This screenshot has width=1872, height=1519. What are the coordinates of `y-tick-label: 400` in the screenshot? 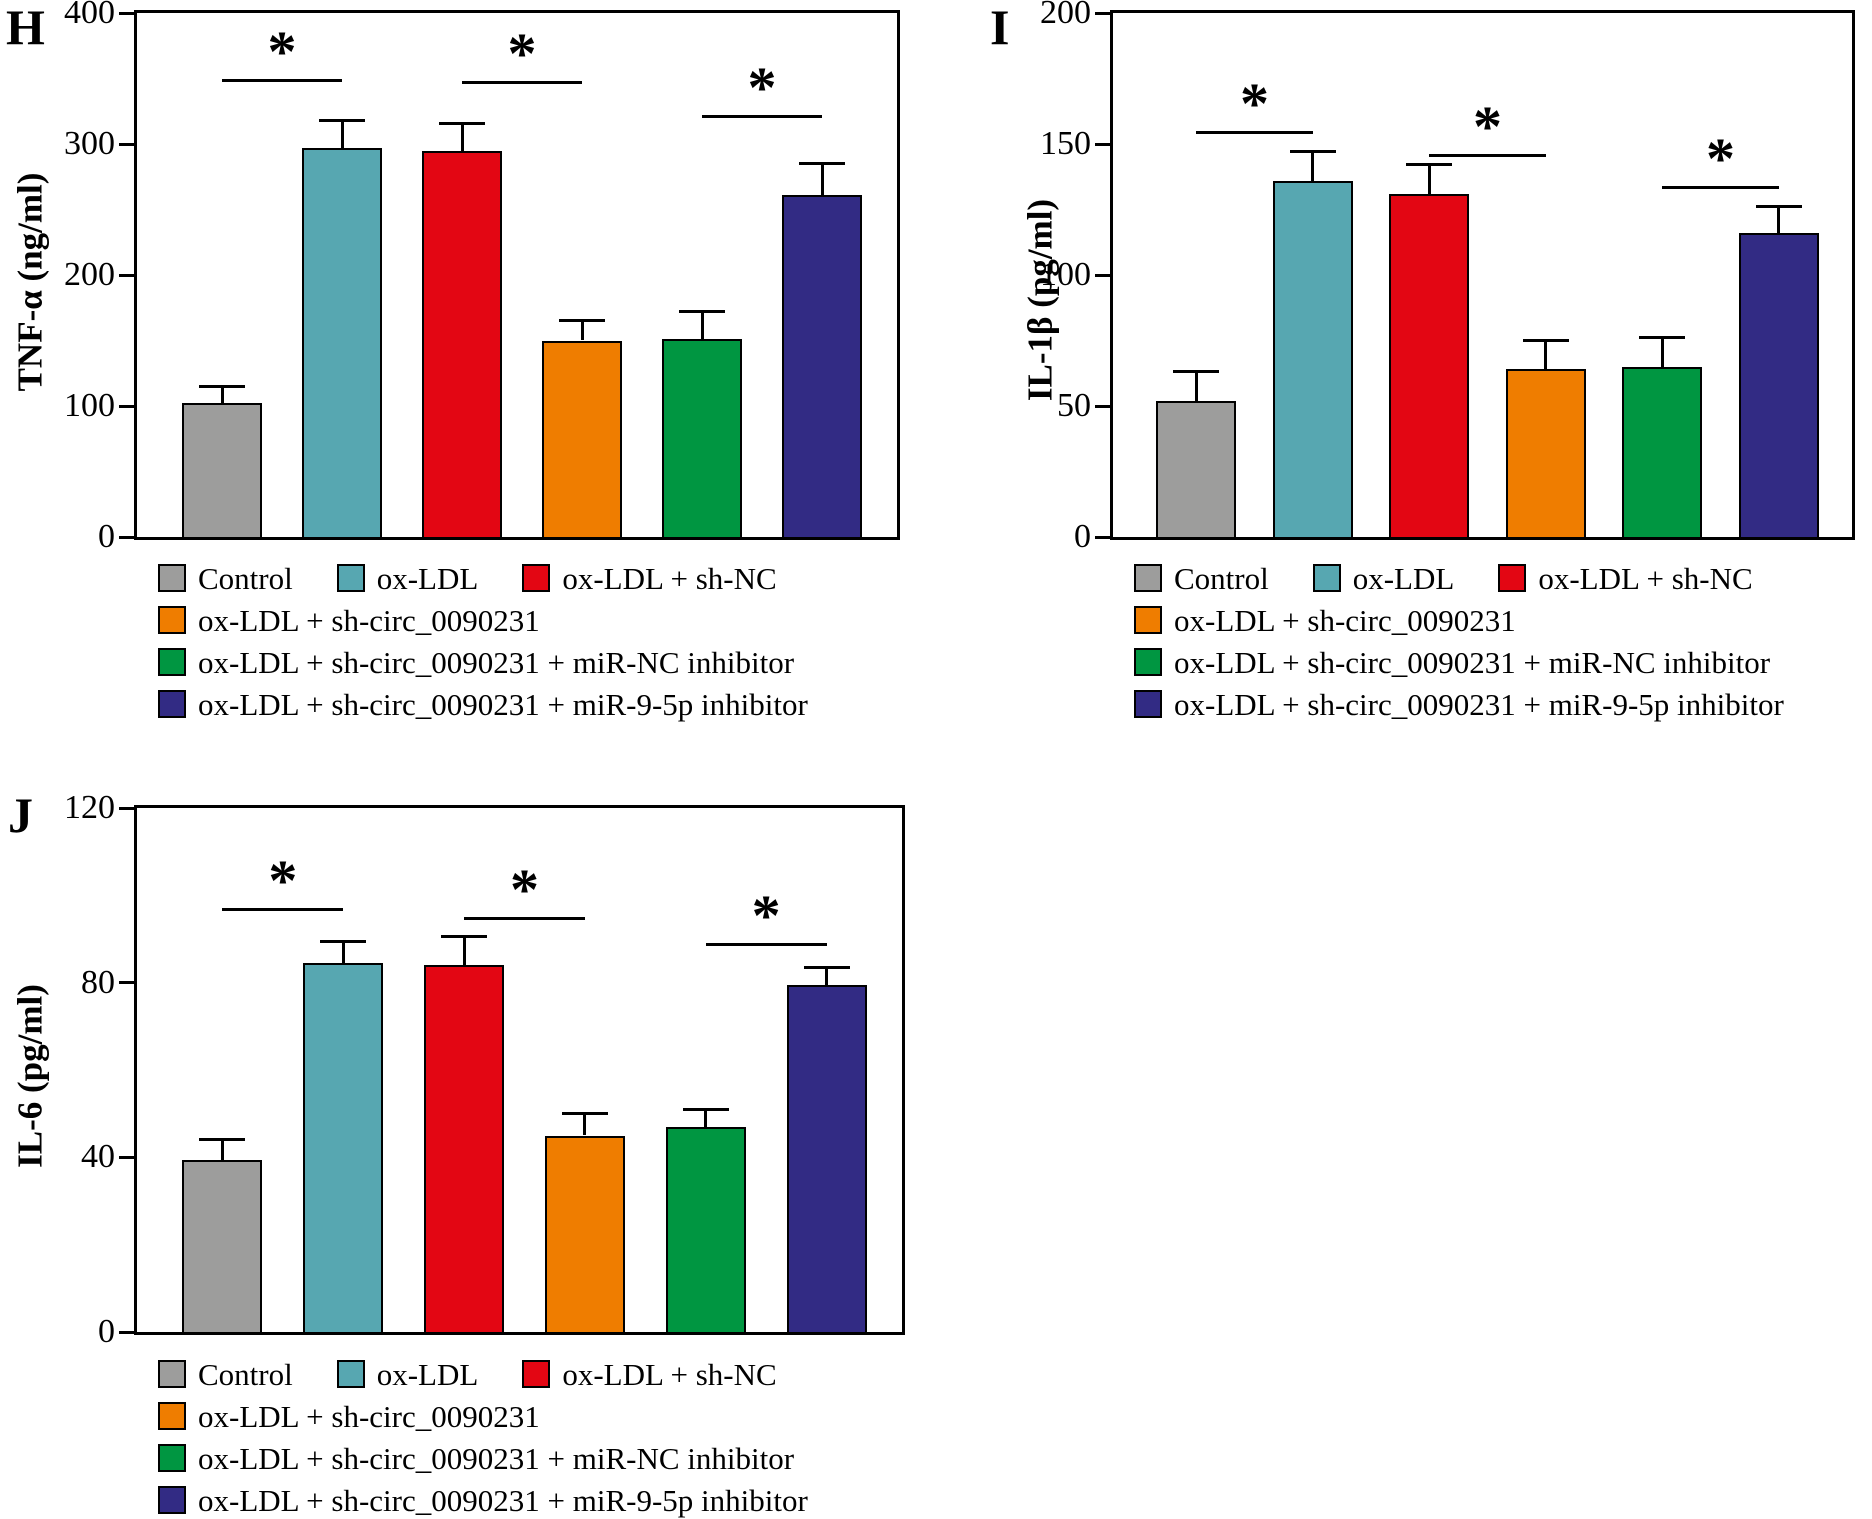 It's located at (89, 15).